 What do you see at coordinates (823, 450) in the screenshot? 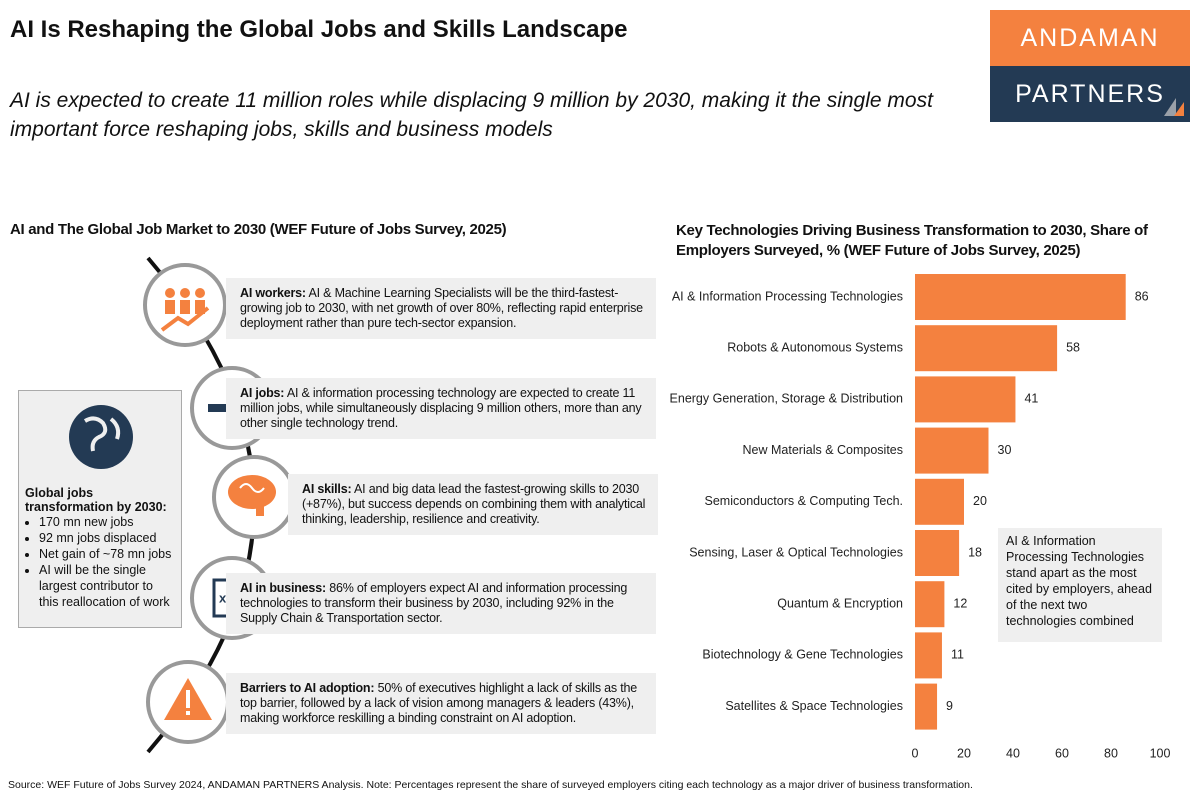
I see `y-tick-label: New Materials & Composites` at bounding box center [823, 450].